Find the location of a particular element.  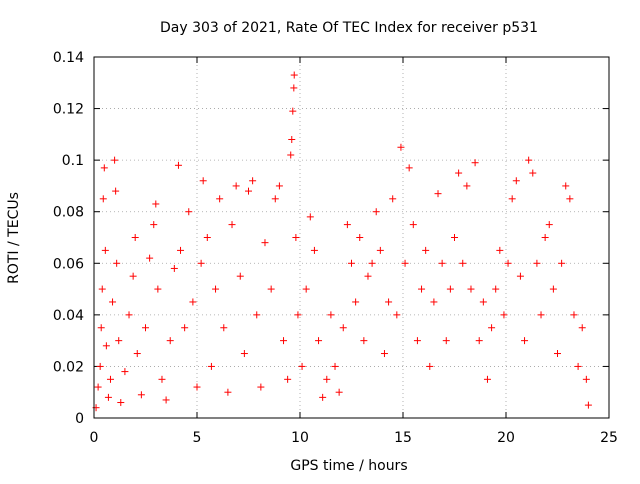

y-tick-label: 0.04 is located at coordinates (68, 316).